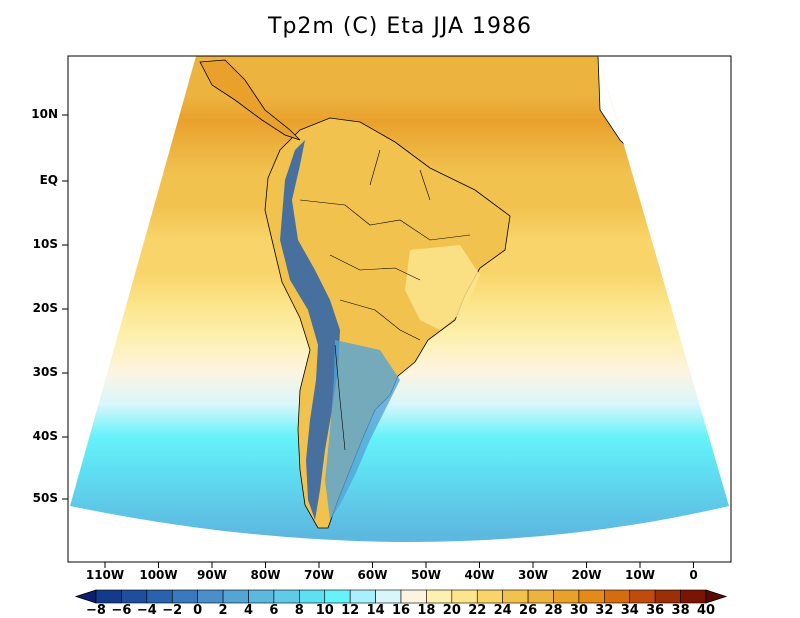 This screenshot has width=800, height=618. Describe the element at coordinates (319, 575) in the screenshot. I see `x-tick-label: 70W` at that location.